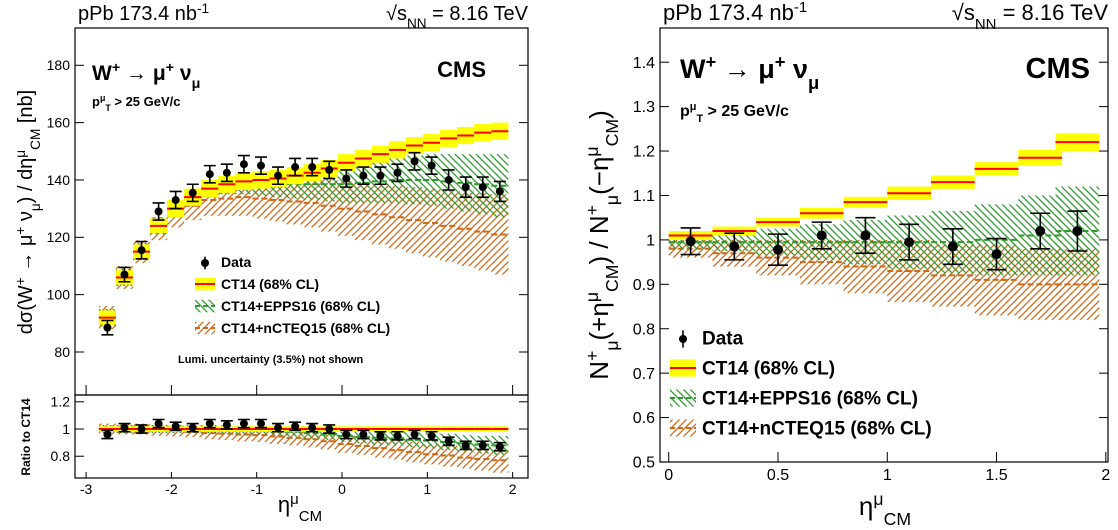  I want to click on y-tick-label: 1.4, so click(644, 63).